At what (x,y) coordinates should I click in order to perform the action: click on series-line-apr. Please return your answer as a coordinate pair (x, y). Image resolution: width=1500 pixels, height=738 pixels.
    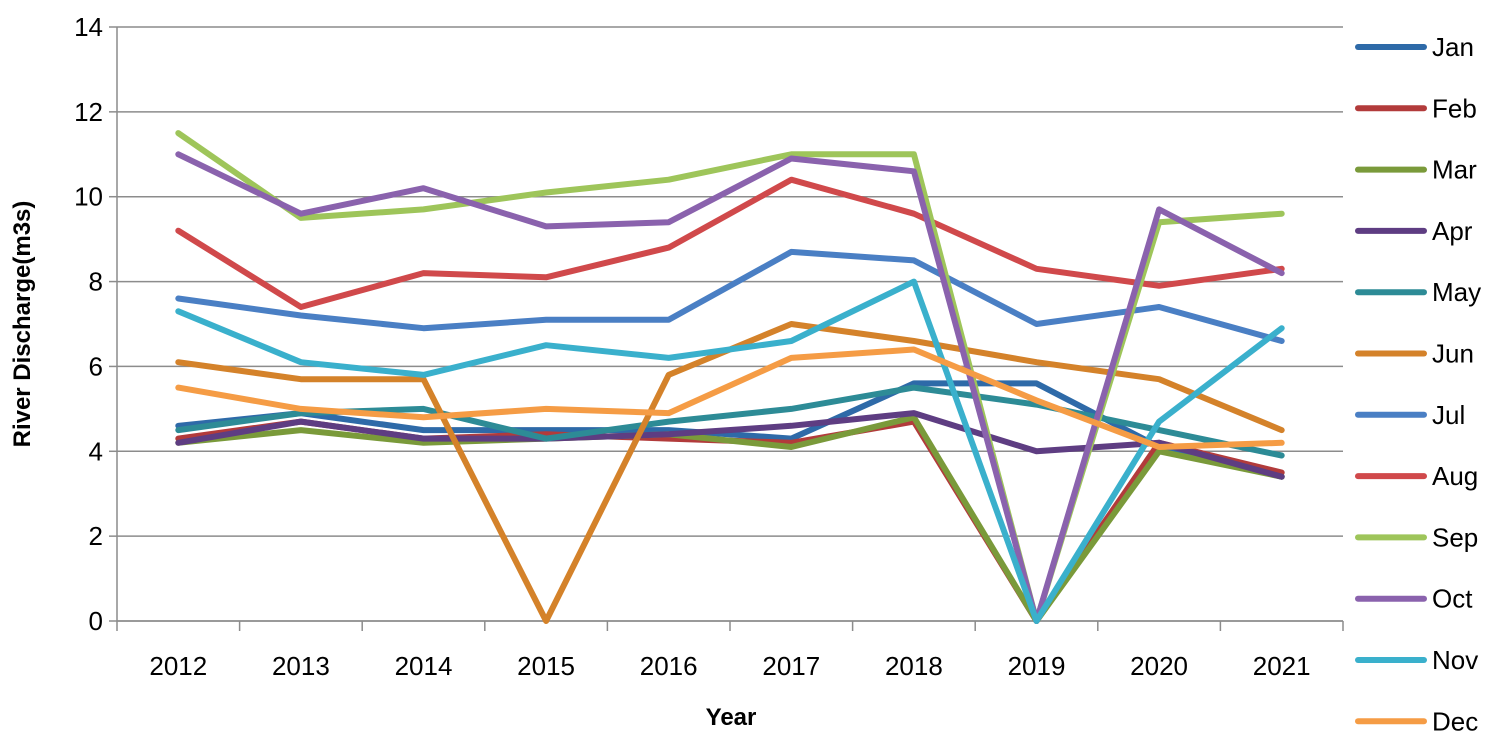
    Looking at the image, I should click on (730, 445).